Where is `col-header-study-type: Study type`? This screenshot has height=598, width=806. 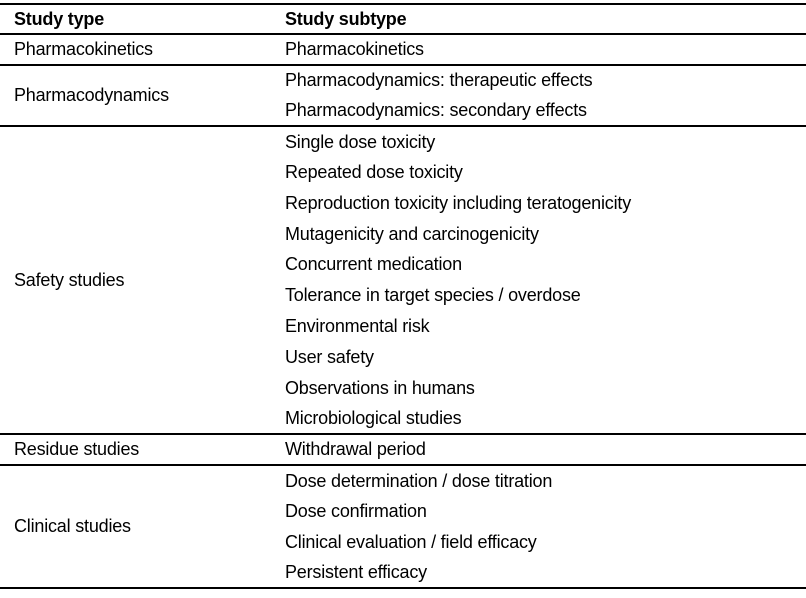 col-header-study-type: Study type is located at coordinates (135, 19).